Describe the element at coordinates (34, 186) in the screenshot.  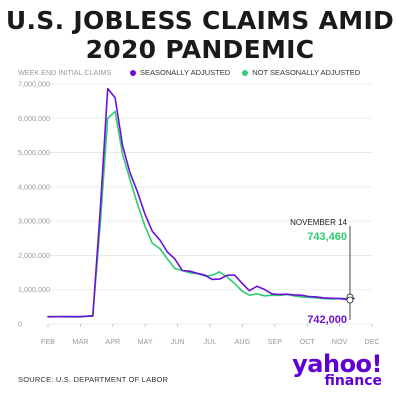
I see `y-tick-label: 4,000,000` at that location.